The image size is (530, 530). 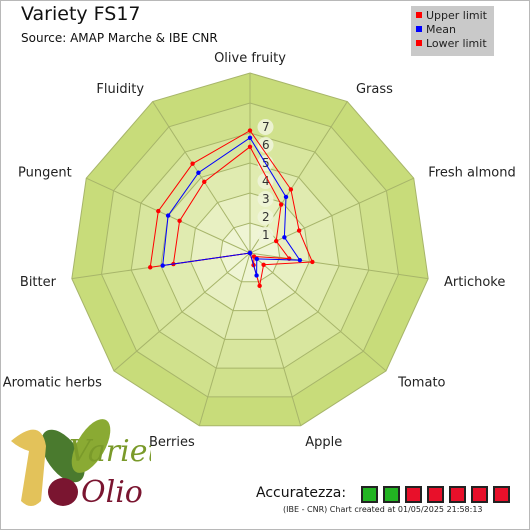 I want to click on accuracy-label: Accuratezza:, so click(x=301, y=493).